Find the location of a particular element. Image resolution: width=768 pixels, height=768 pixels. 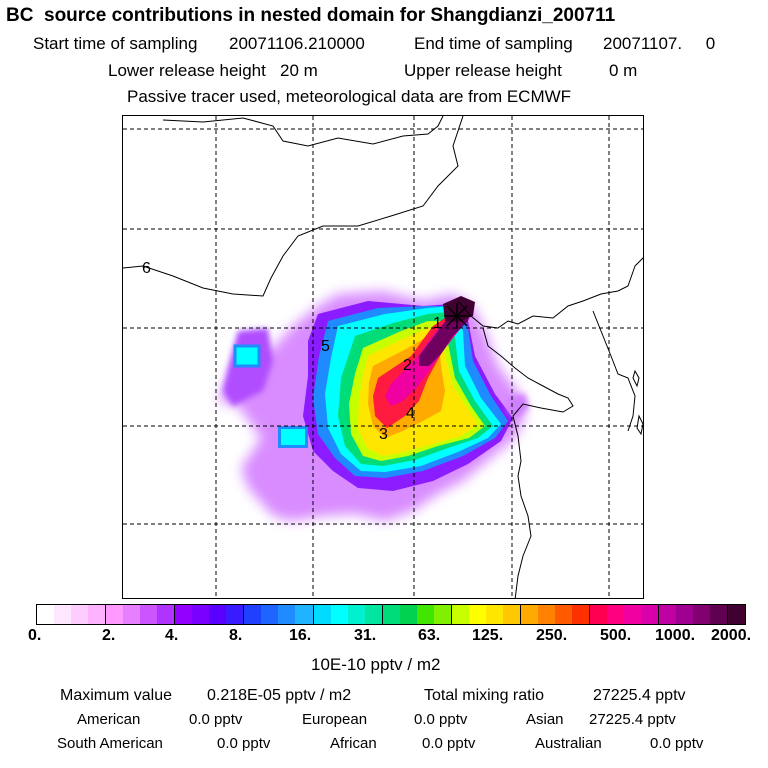

colorbar-tick: 8. is located at coordinates (236, 635).